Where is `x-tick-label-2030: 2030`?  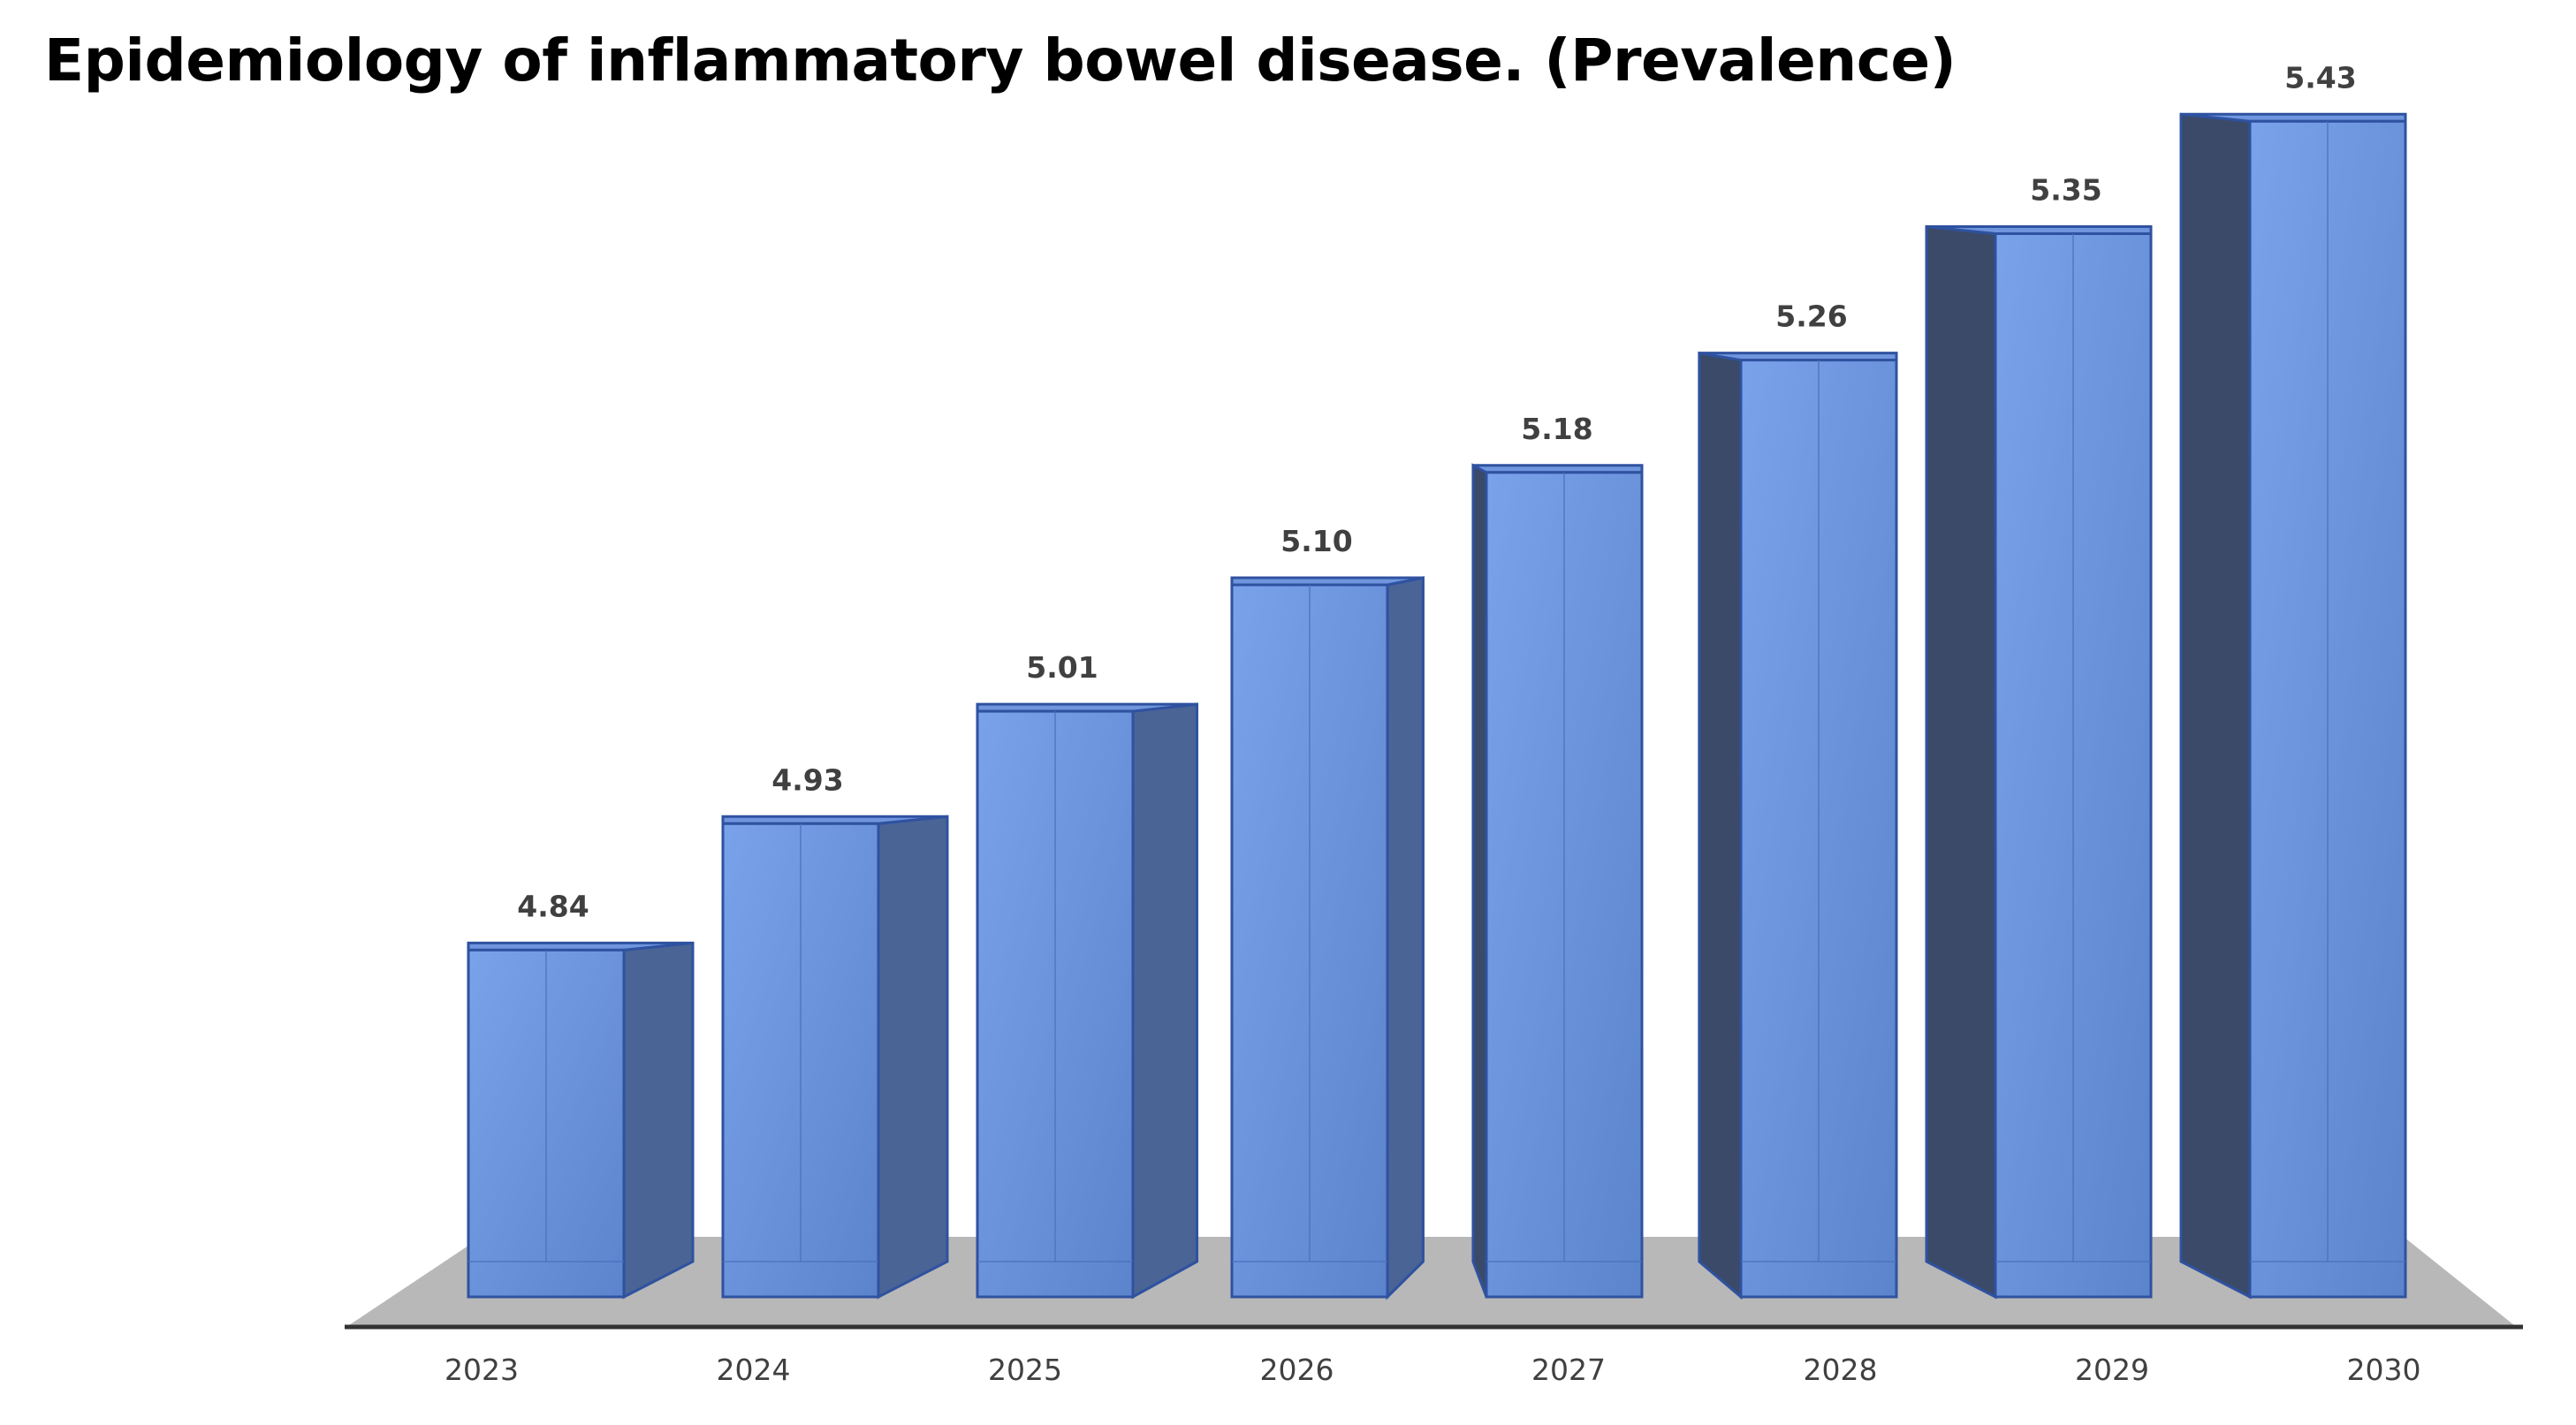 x-tick-label-2030: 2030 is located at coordinates (2384, 1370).